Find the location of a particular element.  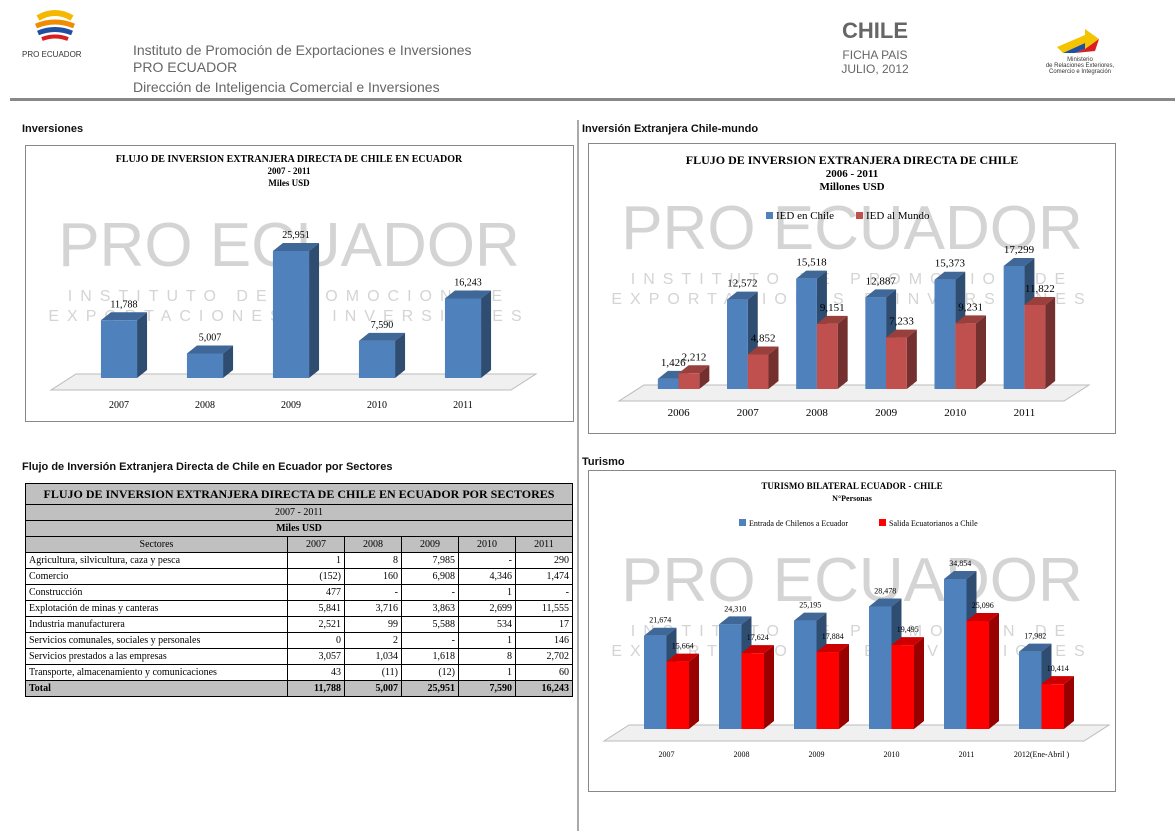

table-cell: 160 is located at coordinates (373, 576).